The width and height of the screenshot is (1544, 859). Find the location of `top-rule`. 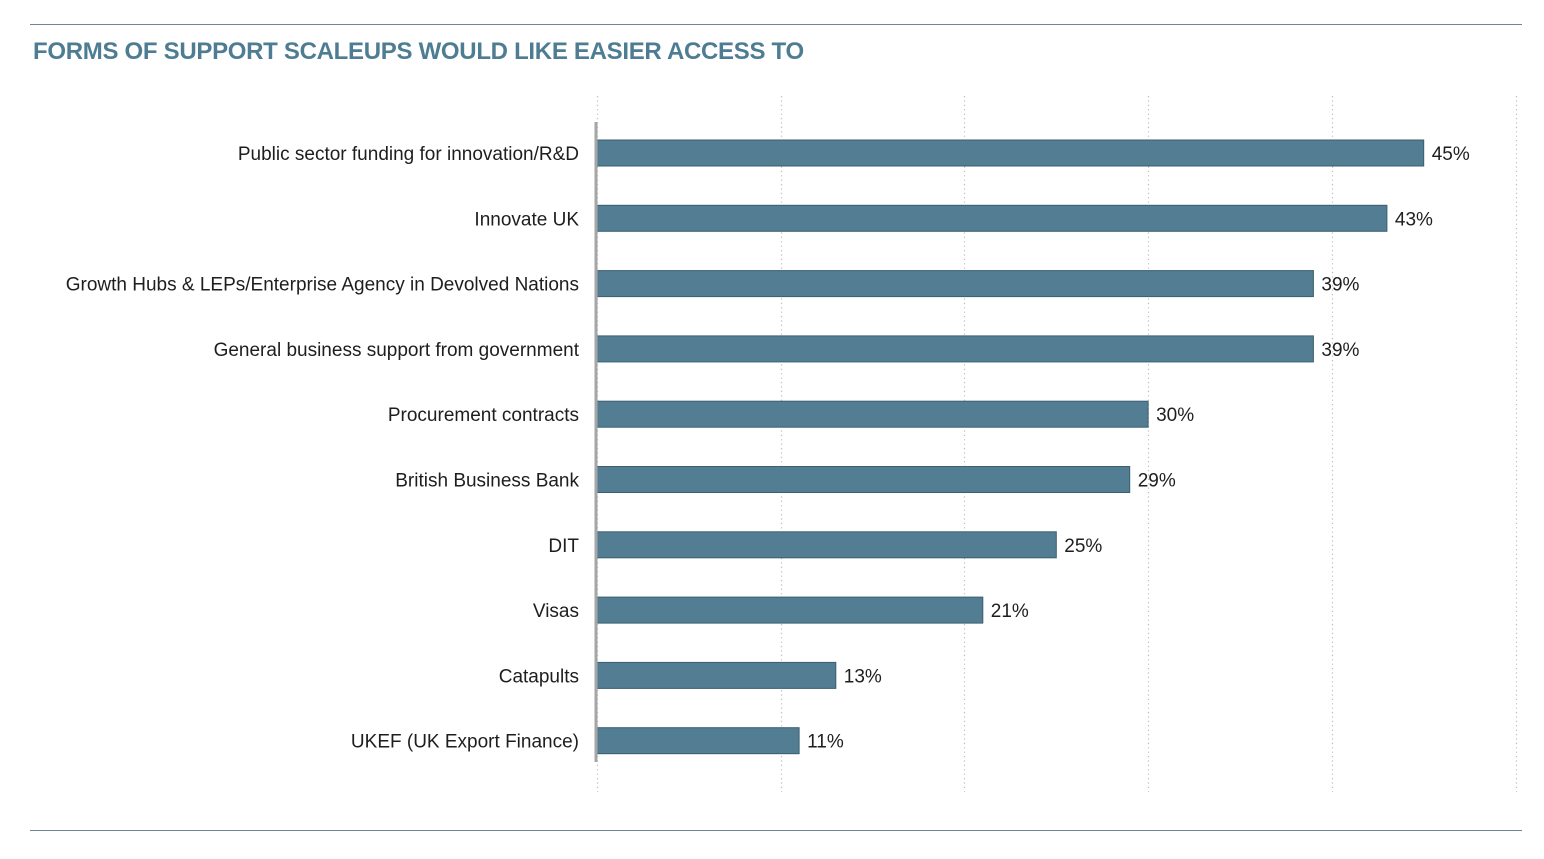

top-rule is located at coordinates (776, 24).